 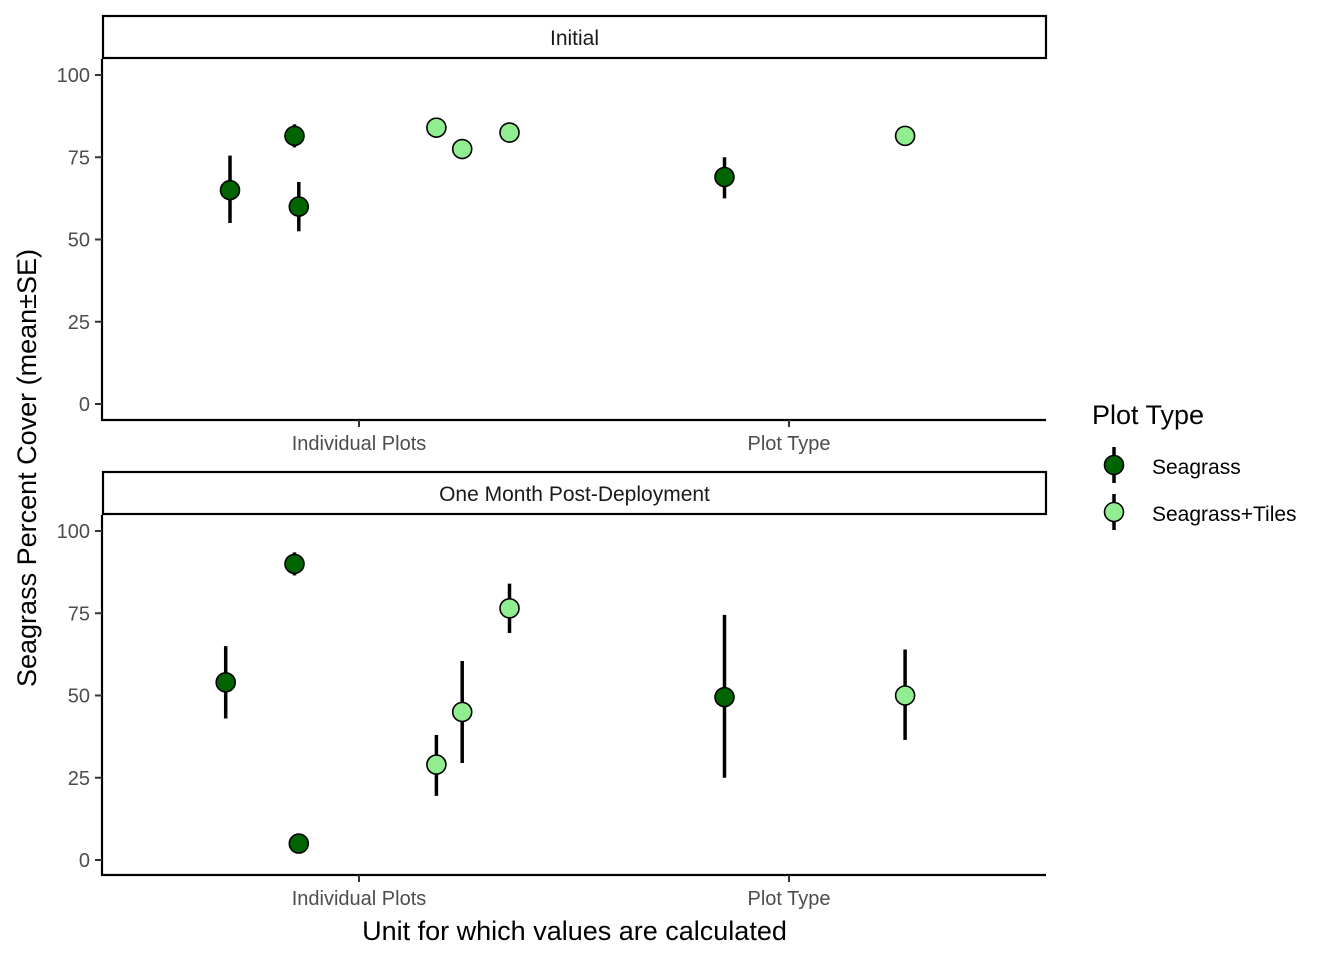 What do you see at coordinates (1196, 467) in the screenshot?
I see `legend-label-seagrass: Seagrass` at bounding box center [1196, 467].